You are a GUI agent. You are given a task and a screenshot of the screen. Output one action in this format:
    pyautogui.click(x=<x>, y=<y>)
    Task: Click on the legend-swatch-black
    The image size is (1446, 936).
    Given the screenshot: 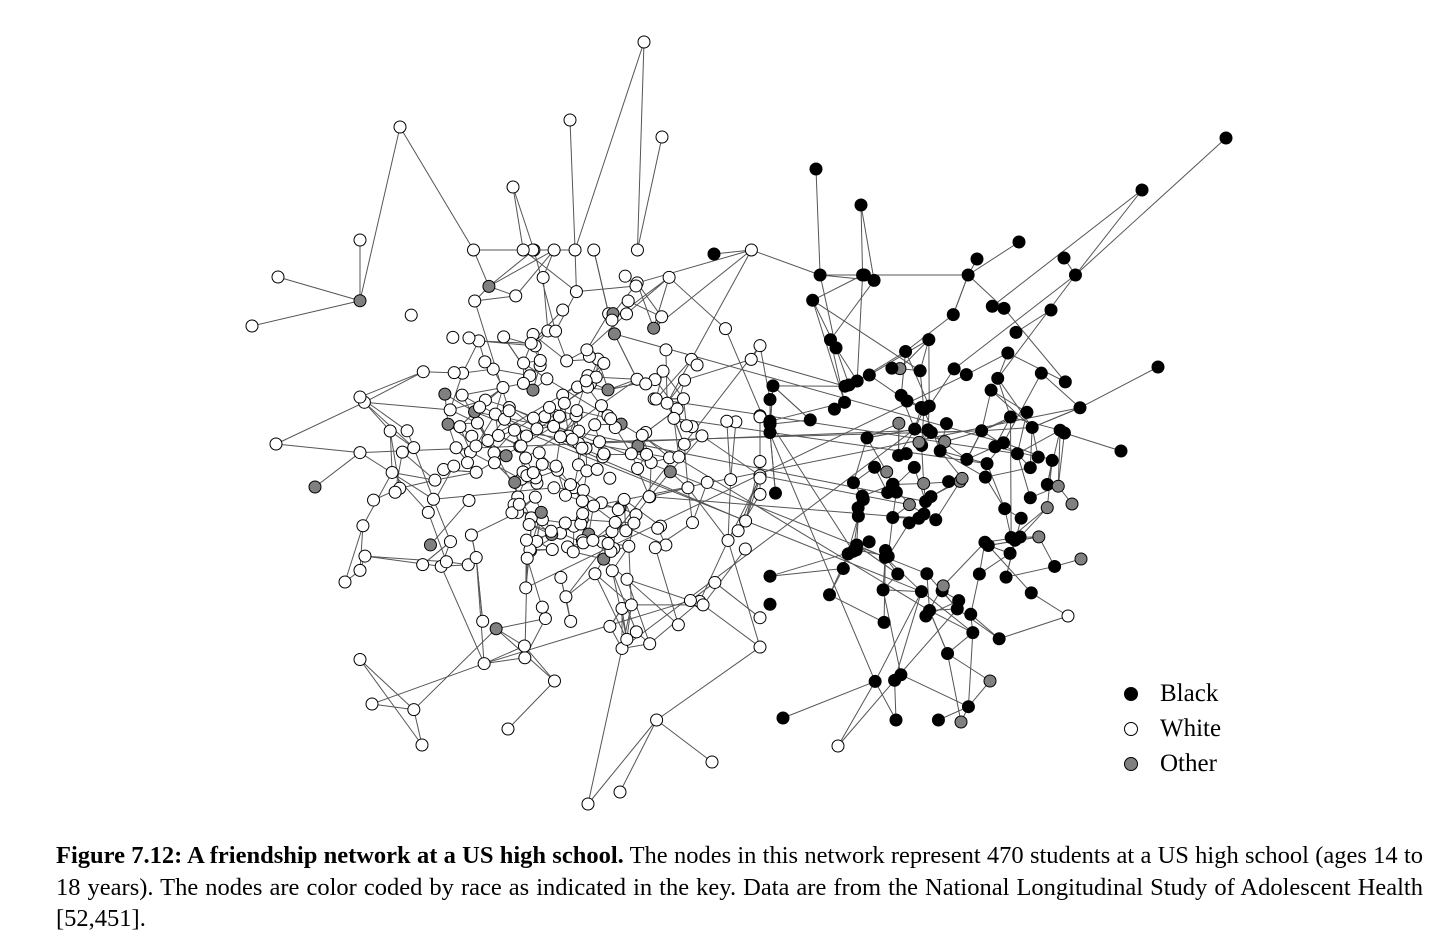 What is the action you would take?
    pyautogui.click(x=1131, y=693)
    